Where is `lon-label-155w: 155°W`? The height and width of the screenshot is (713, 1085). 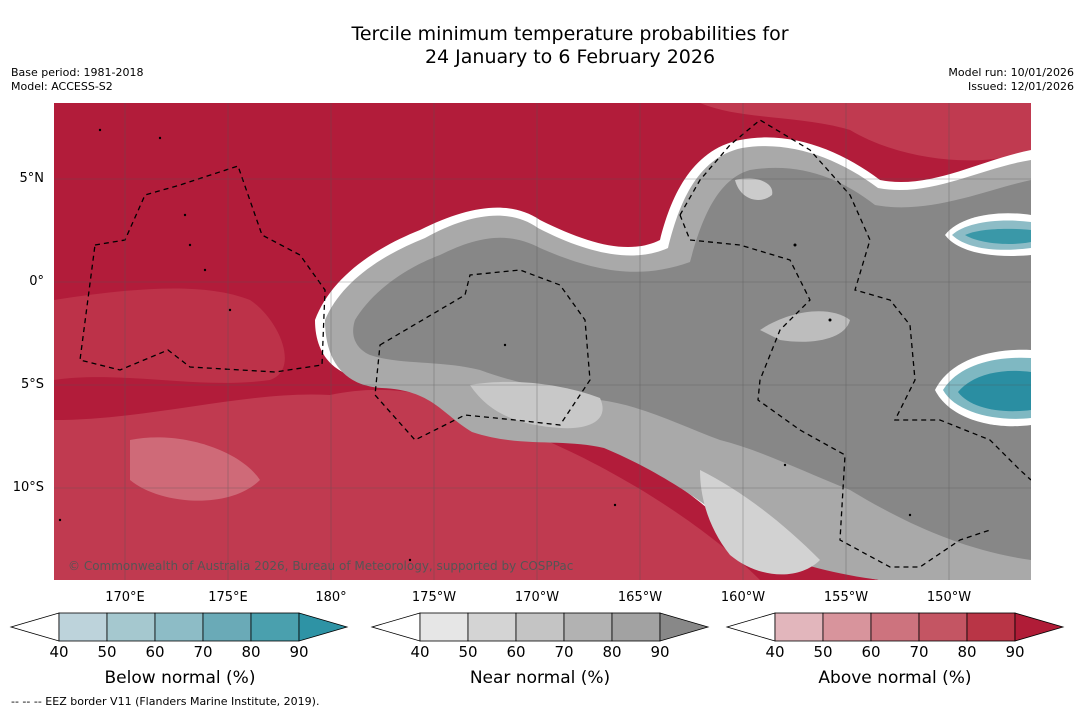 lon-label-155w: 155°W is located at coordinates (846, 597).